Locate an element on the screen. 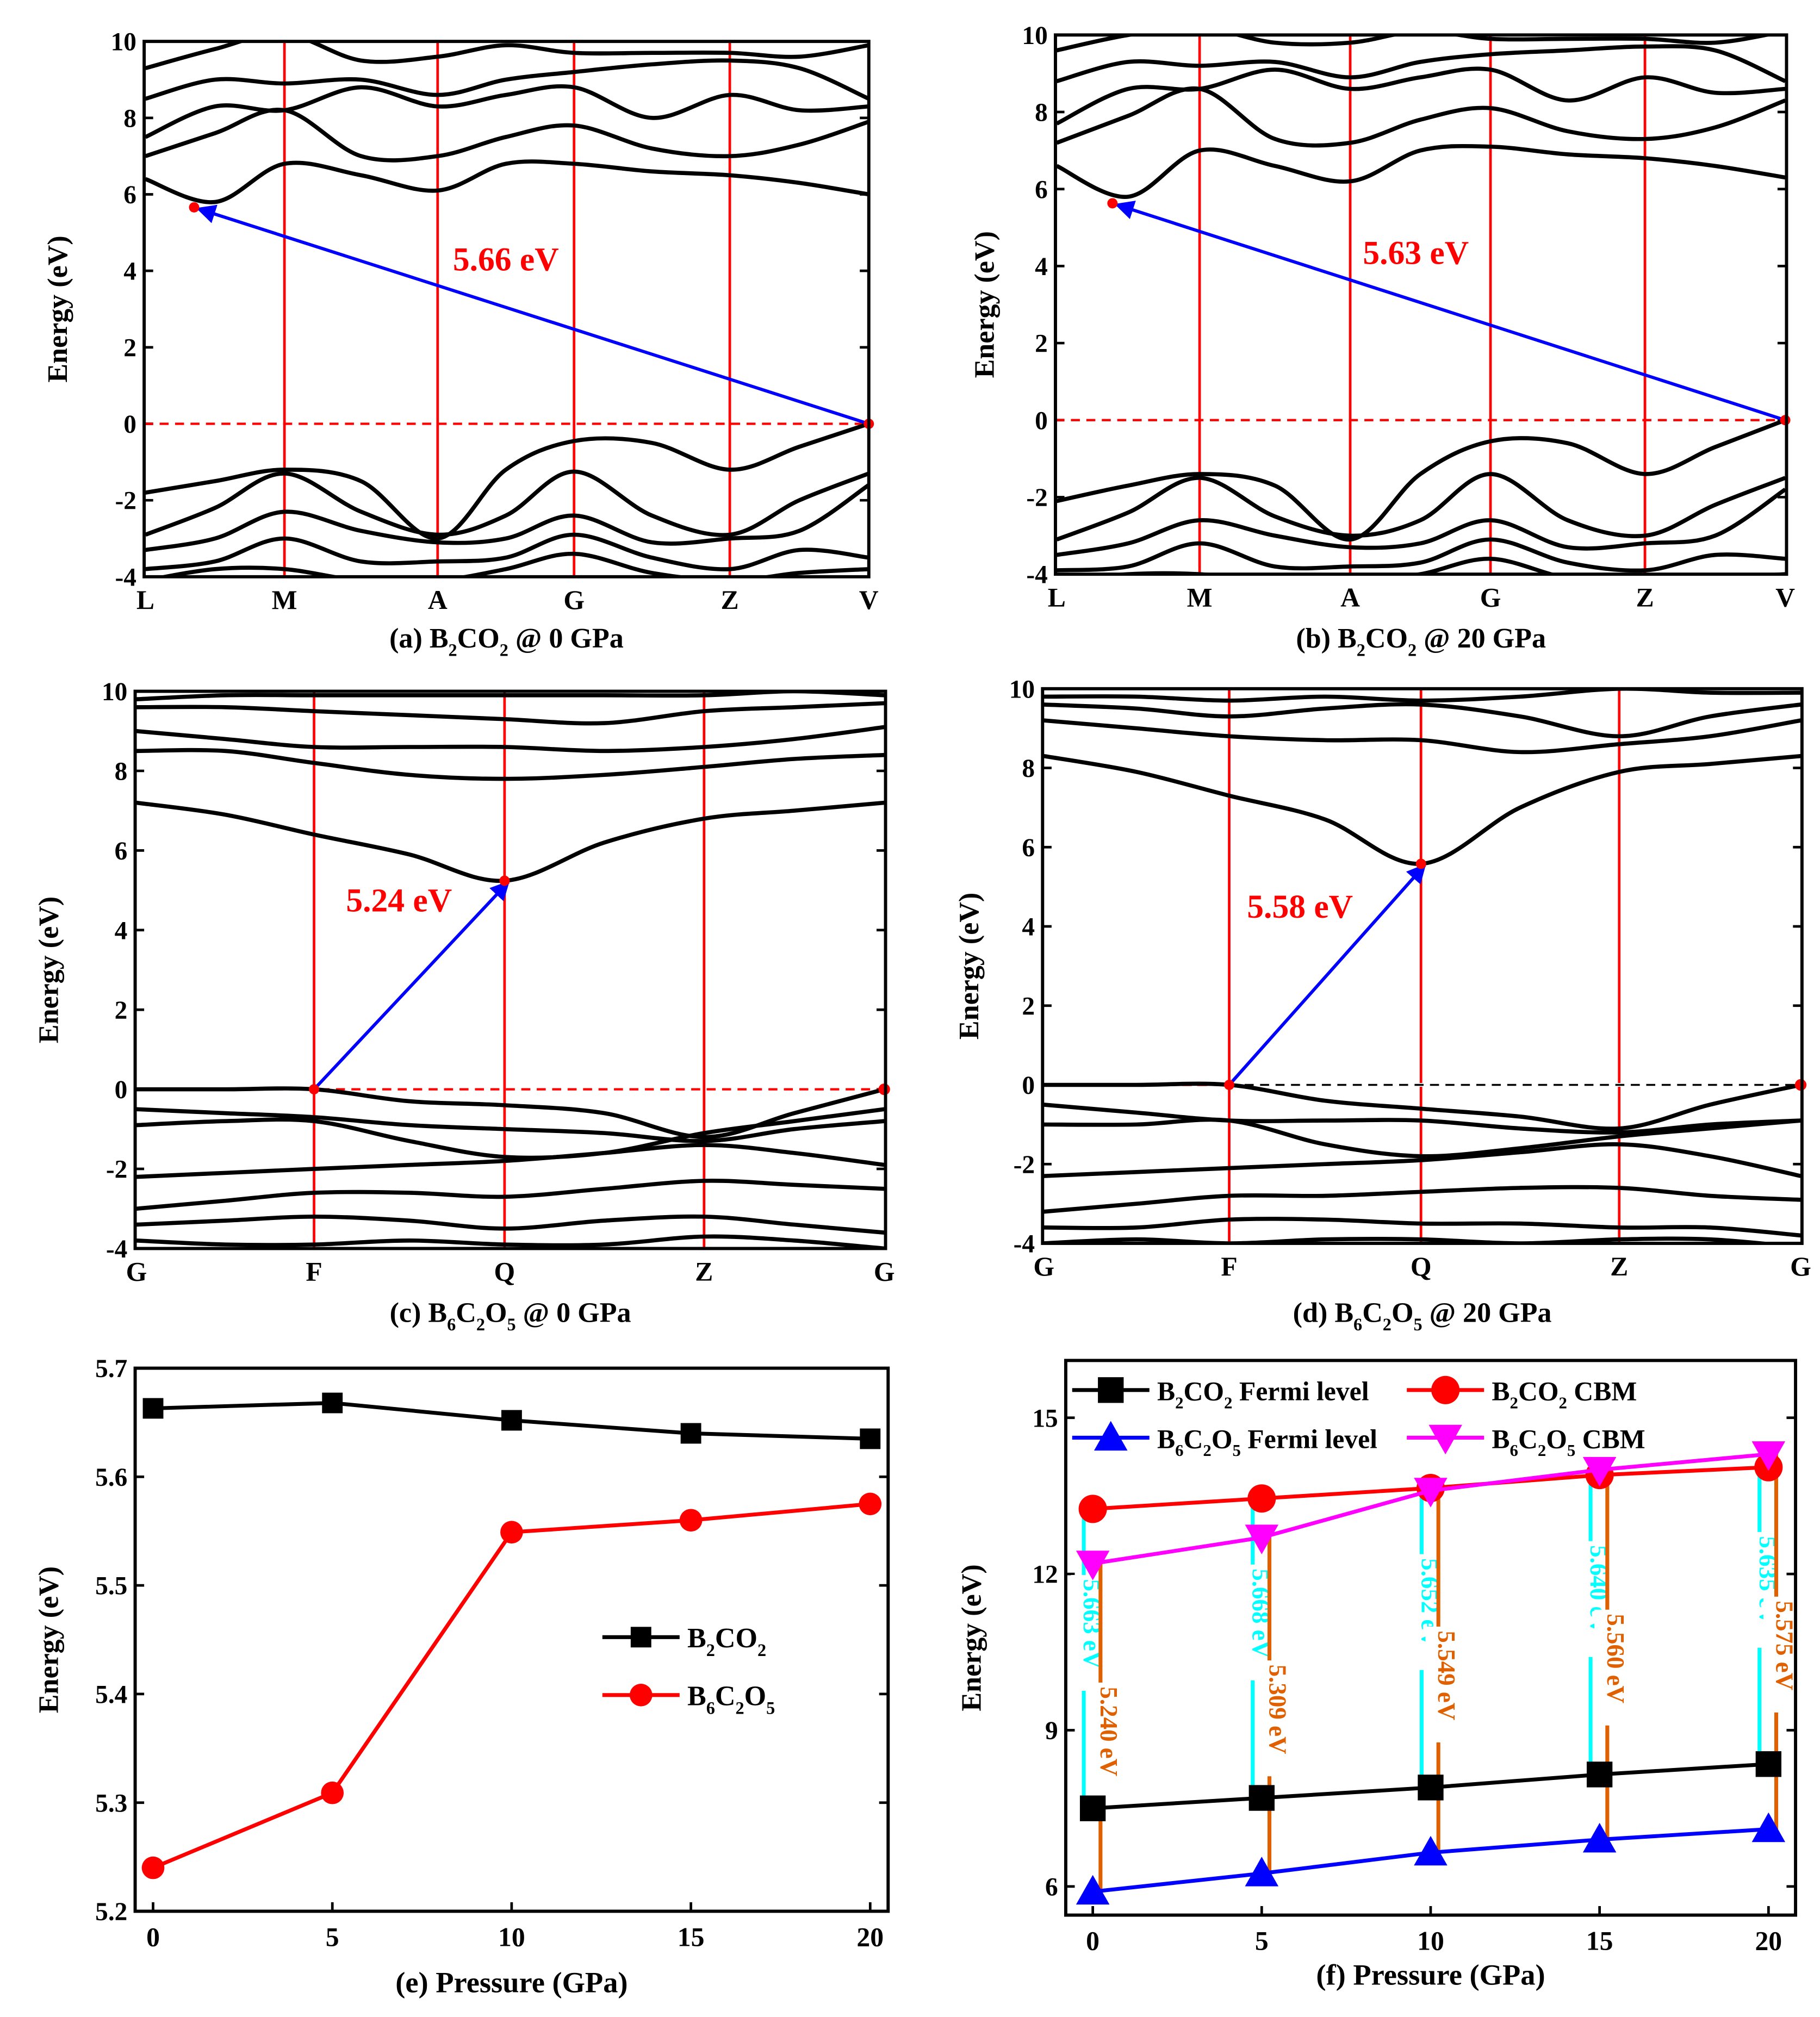  text-part: 0 is located at coordinates (1028, 1086).